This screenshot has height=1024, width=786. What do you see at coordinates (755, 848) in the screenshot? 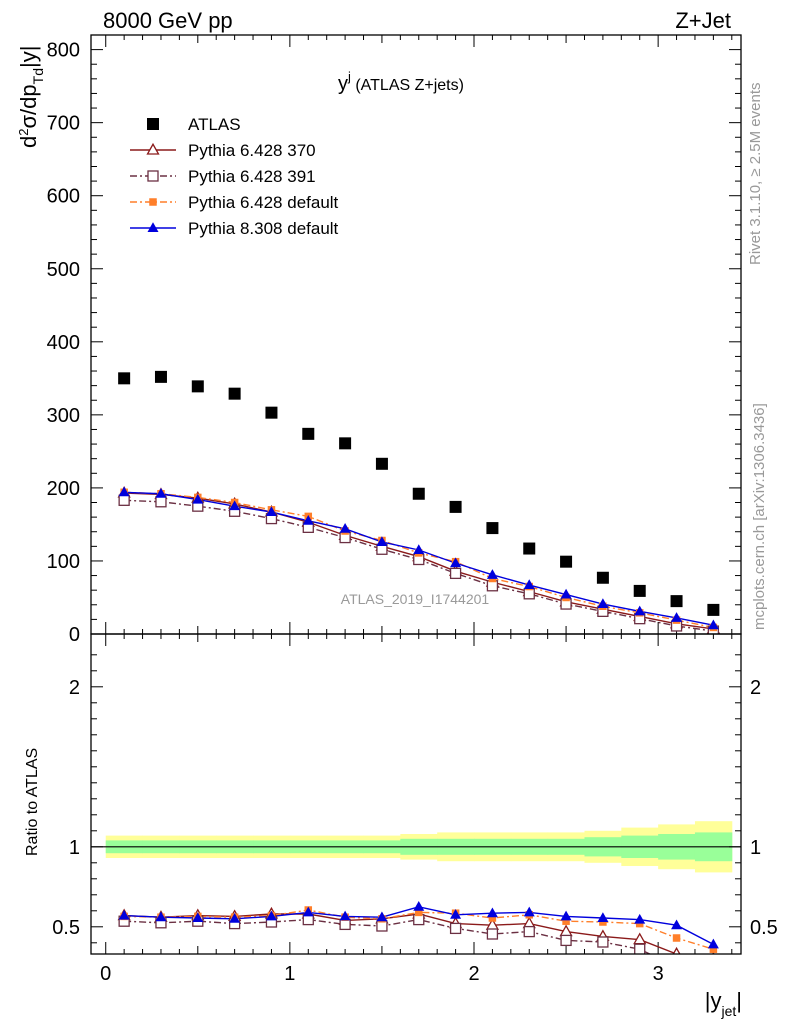
I see `ratio-ytick-label-right: 1` at bounding box center [755, 848].